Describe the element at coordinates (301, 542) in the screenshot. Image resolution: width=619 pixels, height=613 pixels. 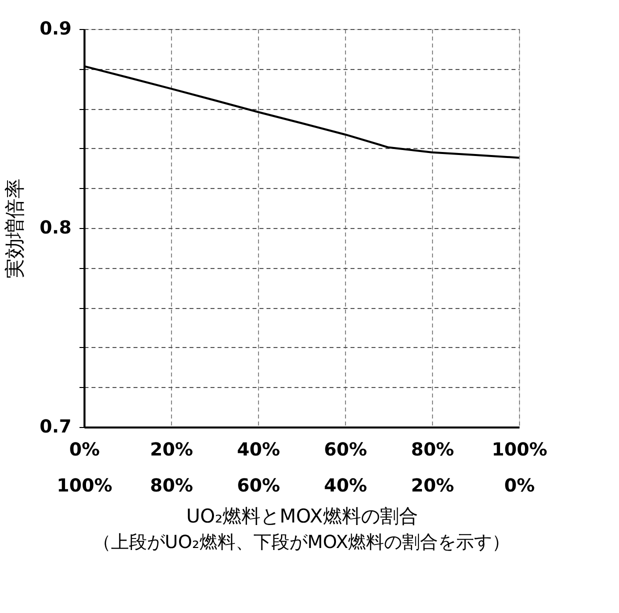
I see `text: （上段がUO₂燃料、下段がMOX燃料の割合を示す）` at that location.